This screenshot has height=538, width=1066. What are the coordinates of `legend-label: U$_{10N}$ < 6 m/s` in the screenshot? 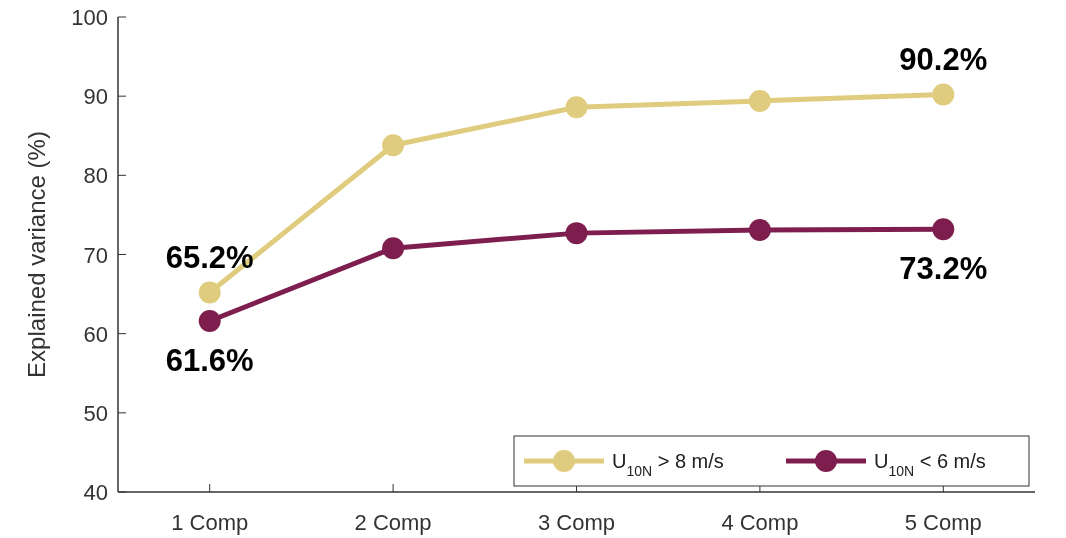 It's located at (930, 464).